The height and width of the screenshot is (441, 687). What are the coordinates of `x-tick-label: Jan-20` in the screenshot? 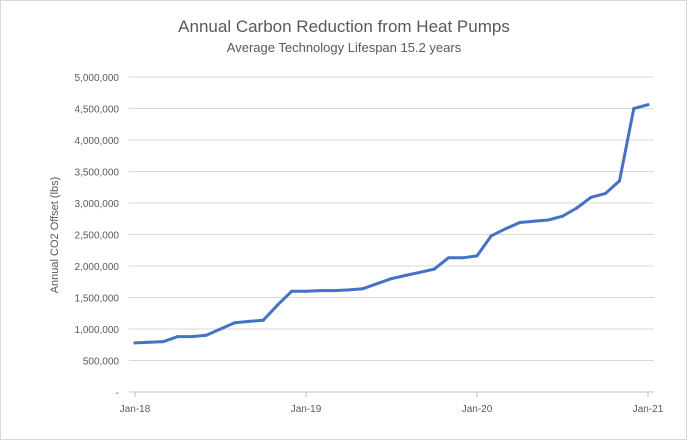 It's located at (477, 409).